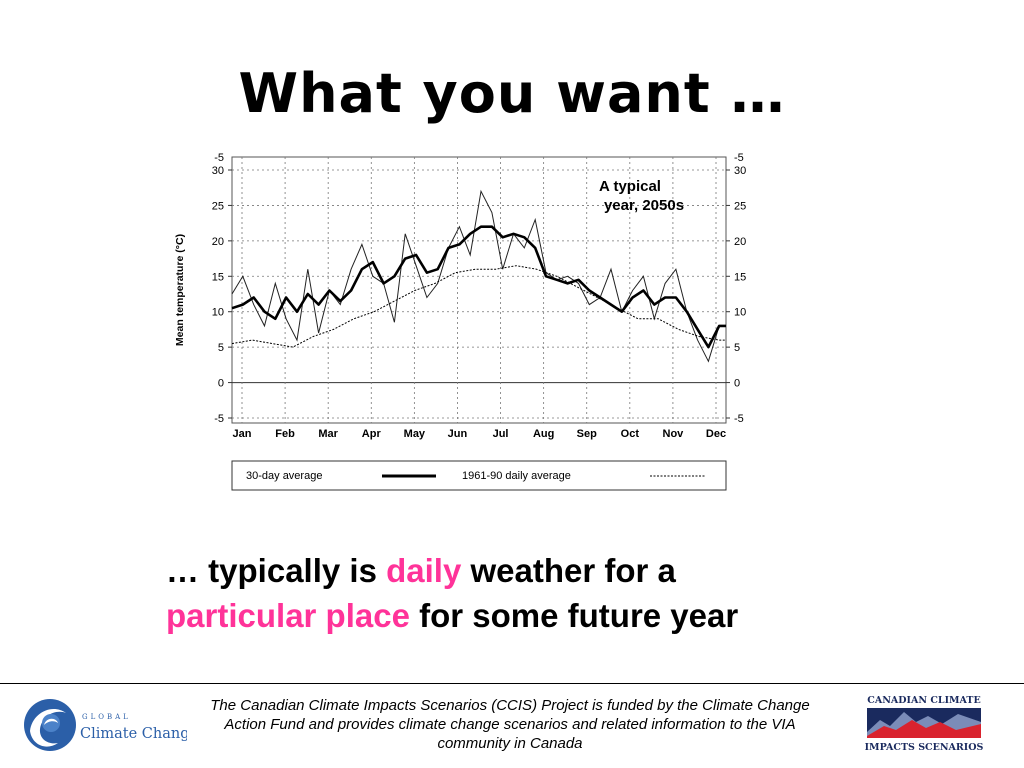  I want to click on month-tick-label: Dec, so click(716, 434).